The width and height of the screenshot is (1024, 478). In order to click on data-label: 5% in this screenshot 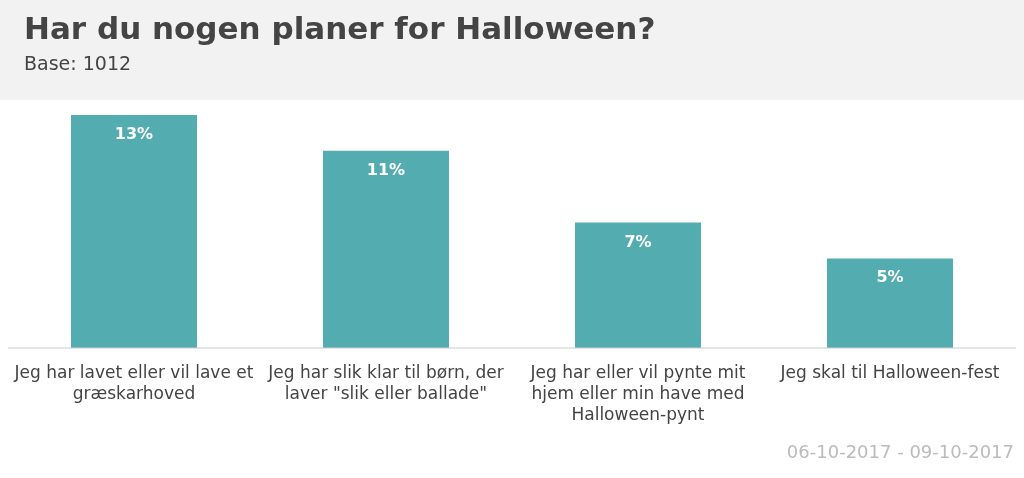, I will do `click(890, 277)`.